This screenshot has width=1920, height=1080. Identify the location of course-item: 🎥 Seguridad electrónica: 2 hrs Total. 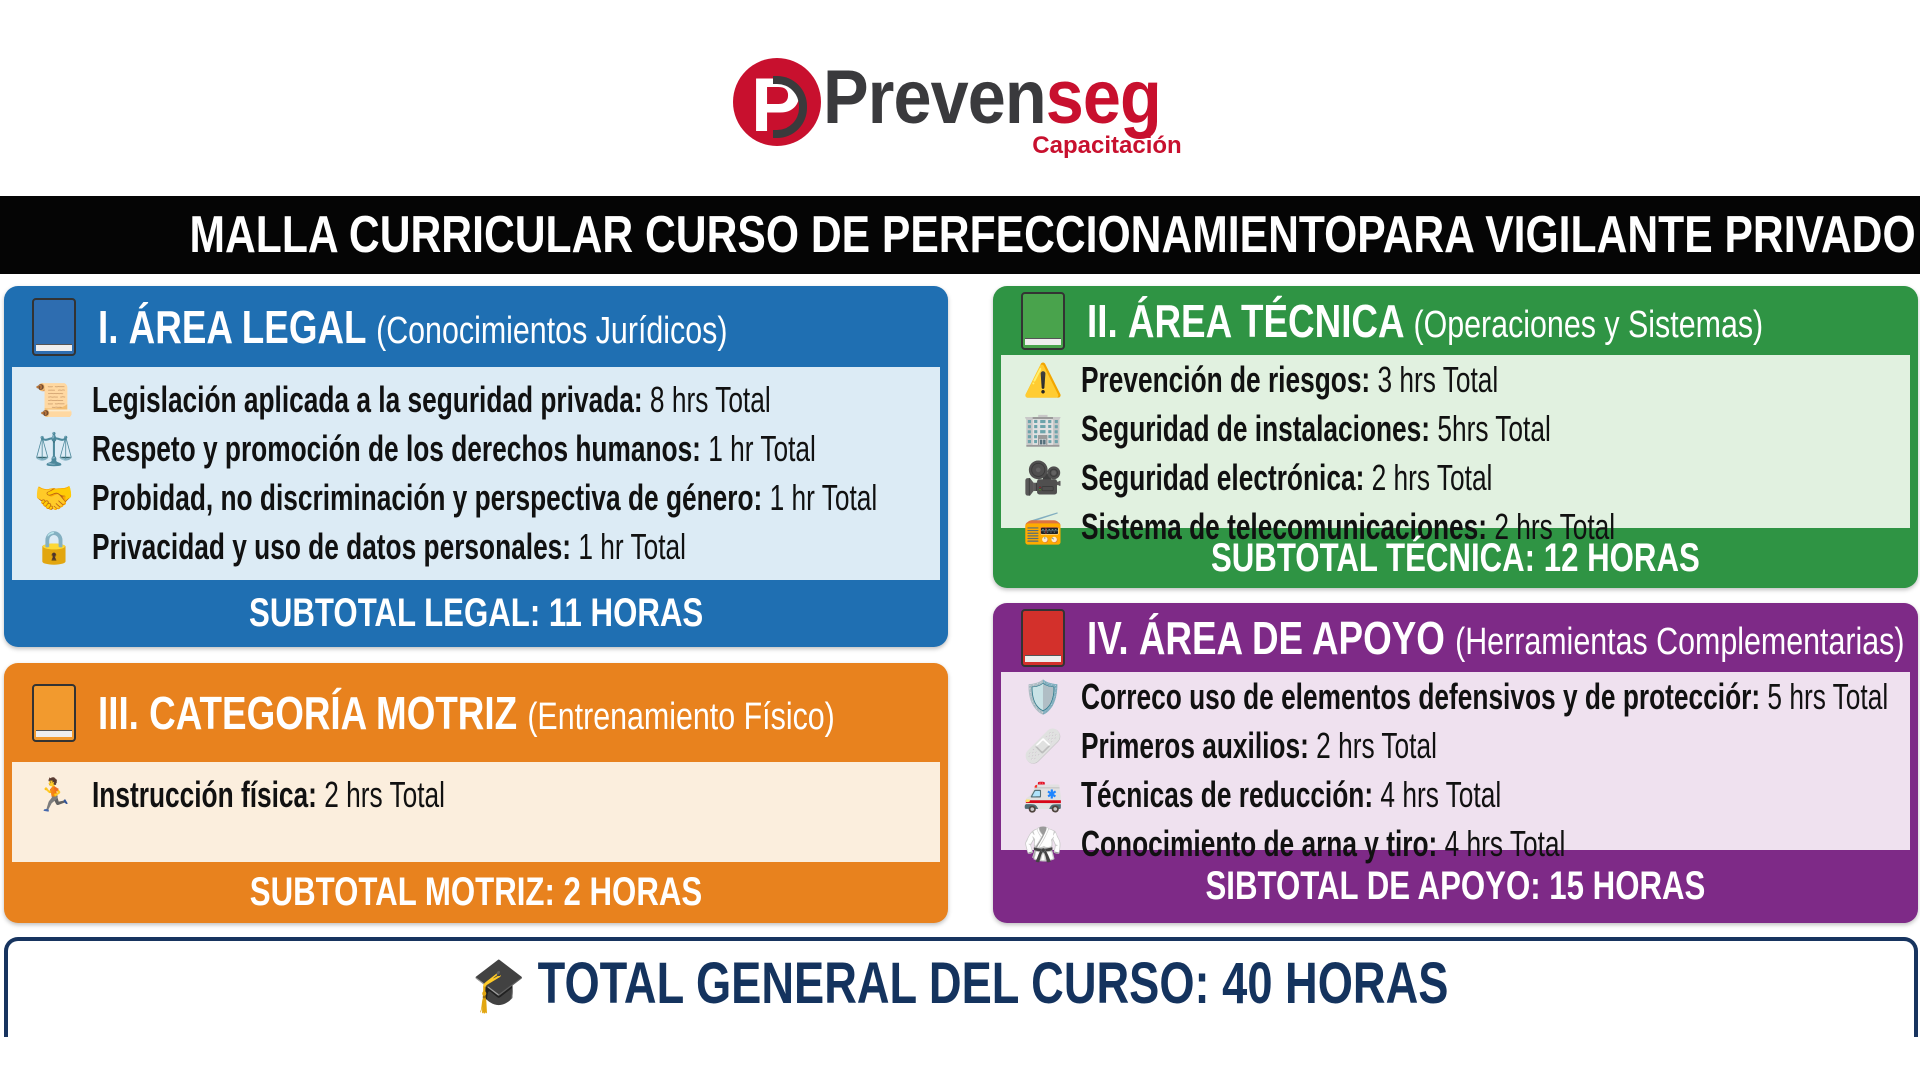
(1465, 477).